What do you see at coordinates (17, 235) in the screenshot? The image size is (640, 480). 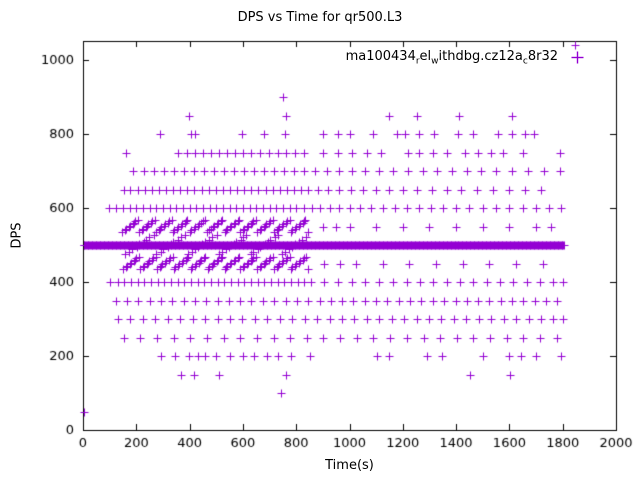 I see `y-axis-label: DPS` at bounding box center [17, 235].